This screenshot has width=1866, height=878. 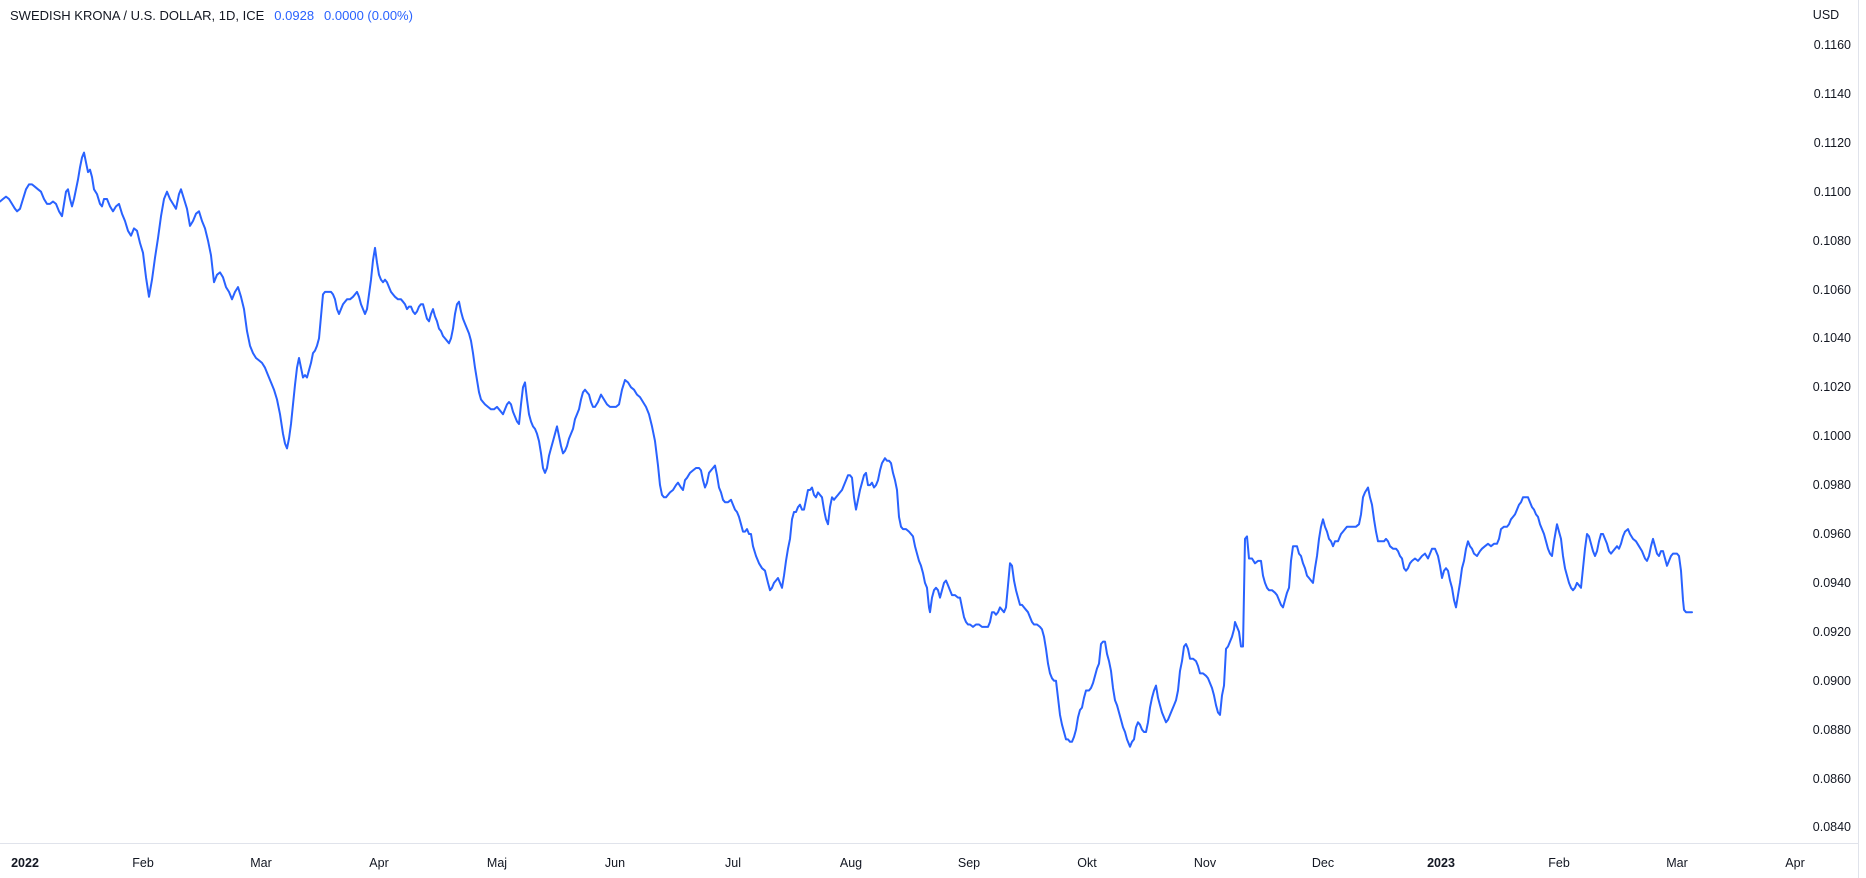 I want to click on time-axis-label: Maj, so click(x=497, y=863).